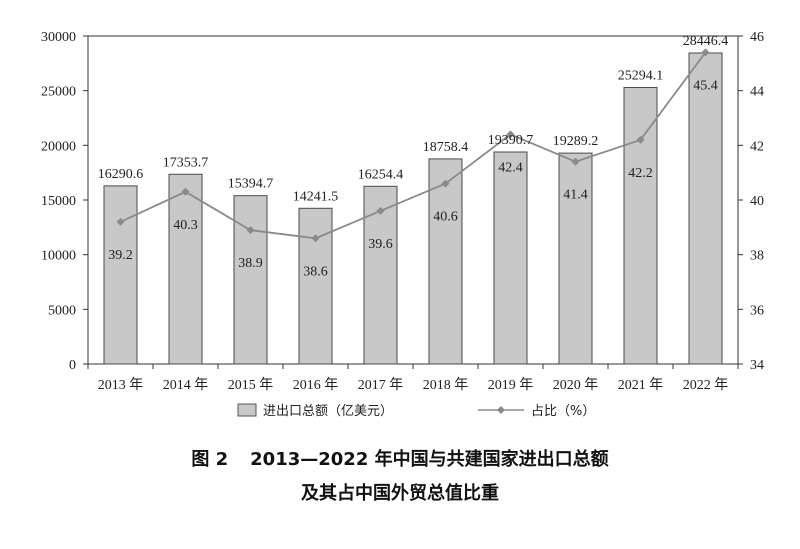 The height and width of the screenshot is (549, 800). Describe the element at coordinates (400, 493) in the screenshot. I see `caption-line-2: 及其占中国外贸总值比重` at that location.